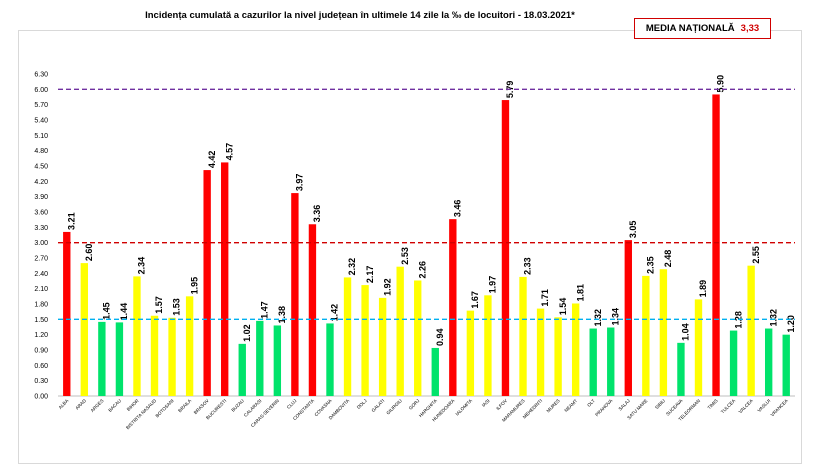  Describe the element at coordinates (746, 406) in the screenshot. I see `category-label: VALCEA` at that location.